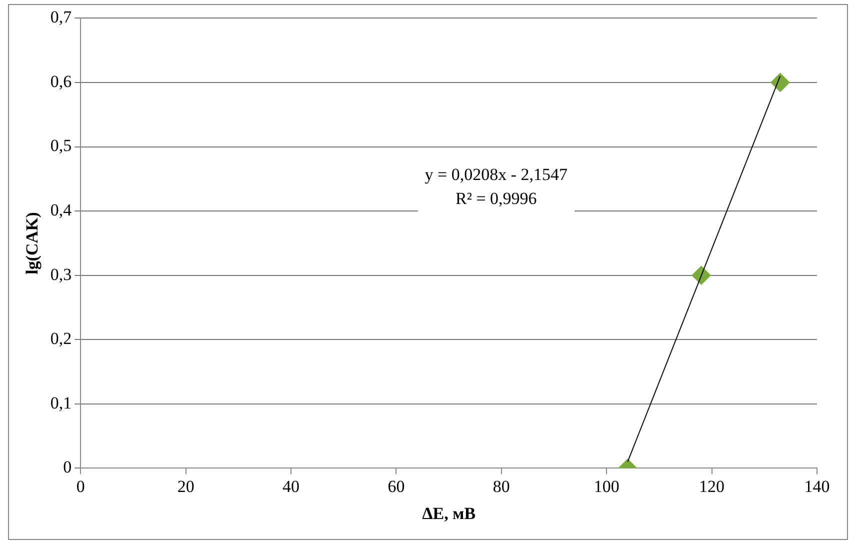 The image size is (860, 548). I want to click on y-tick-label: 0,7, so click(61, 17).